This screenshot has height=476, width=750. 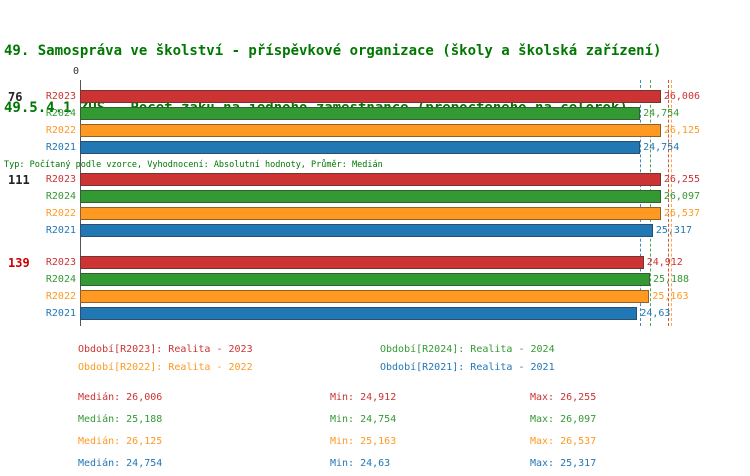 I want to click on bar-value-label: 25,163, so click(x=670, y=296).